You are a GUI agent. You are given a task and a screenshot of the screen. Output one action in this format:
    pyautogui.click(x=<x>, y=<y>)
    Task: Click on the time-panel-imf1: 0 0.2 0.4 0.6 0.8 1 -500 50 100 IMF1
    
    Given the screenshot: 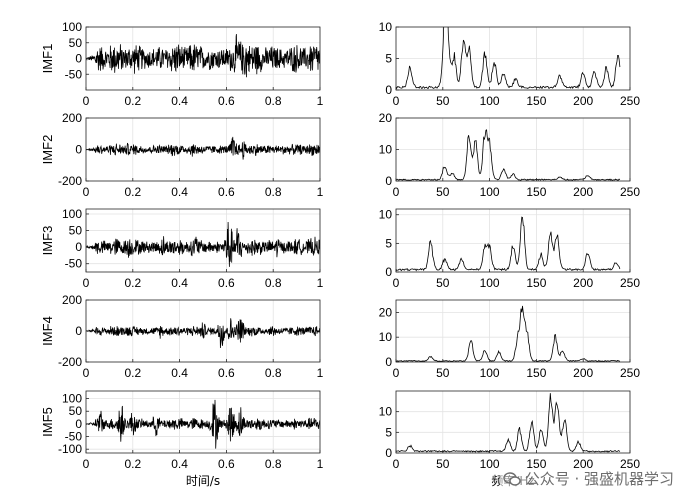 What is the action you would take?
    pyautogui.click(x=182, y=64)
    